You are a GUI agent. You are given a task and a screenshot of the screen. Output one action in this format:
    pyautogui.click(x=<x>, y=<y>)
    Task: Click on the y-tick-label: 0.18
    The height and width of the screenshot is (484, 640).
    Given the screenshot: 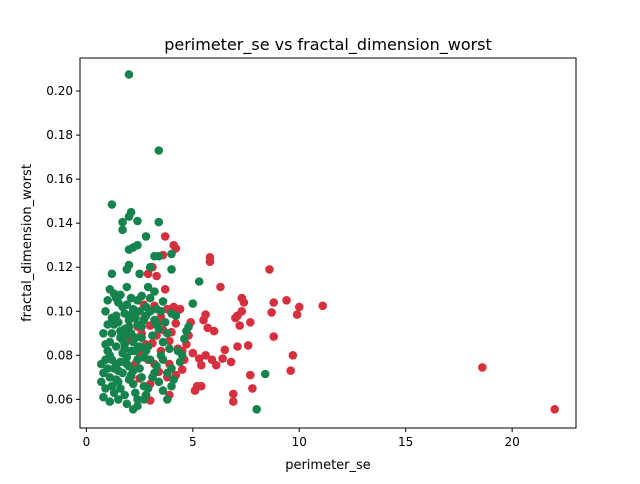 What is the action you would take?
    pyautogui.click(x=59, y=135)
    